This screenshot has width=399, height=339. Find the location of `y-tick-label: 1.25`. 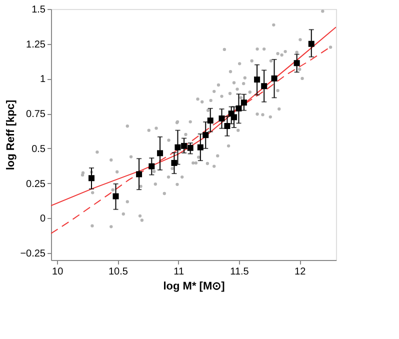

y-tick-label: 1.25 is located at coordinates (36, 44).